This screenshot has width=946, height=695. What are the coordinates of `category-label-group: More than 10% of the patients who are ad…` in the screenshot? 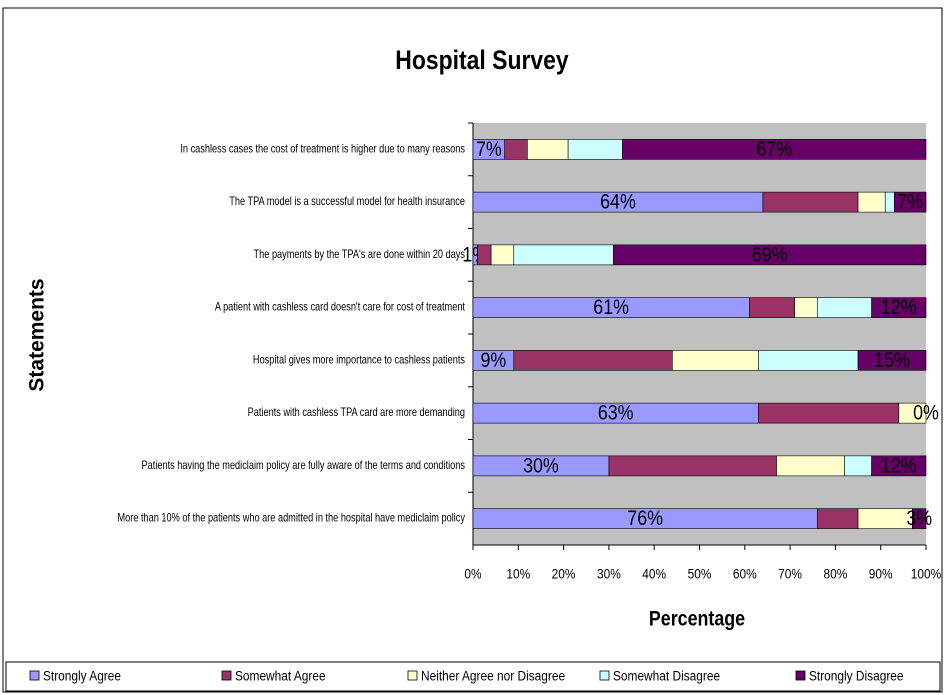 It's located at (291, 519).